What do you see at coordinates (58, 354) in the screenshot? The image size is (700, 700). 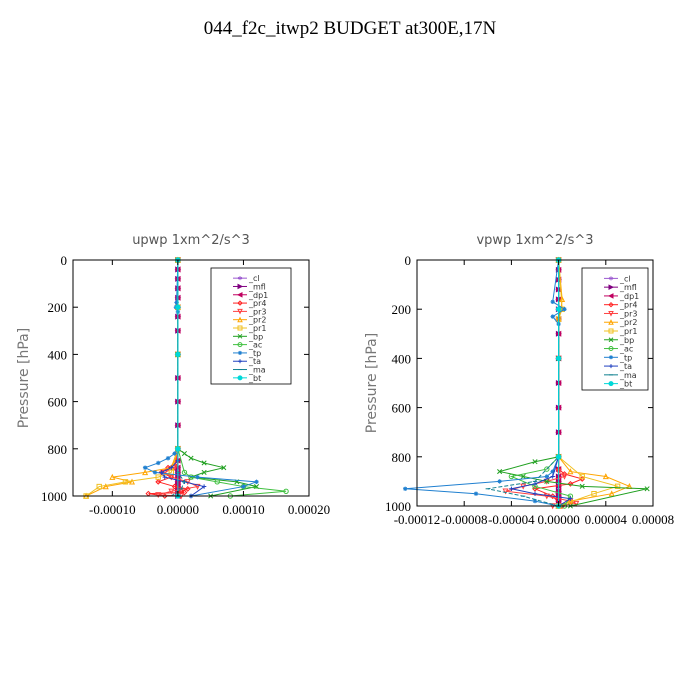 I see `y-tick-label: 400` at bounding box center [58, 354].